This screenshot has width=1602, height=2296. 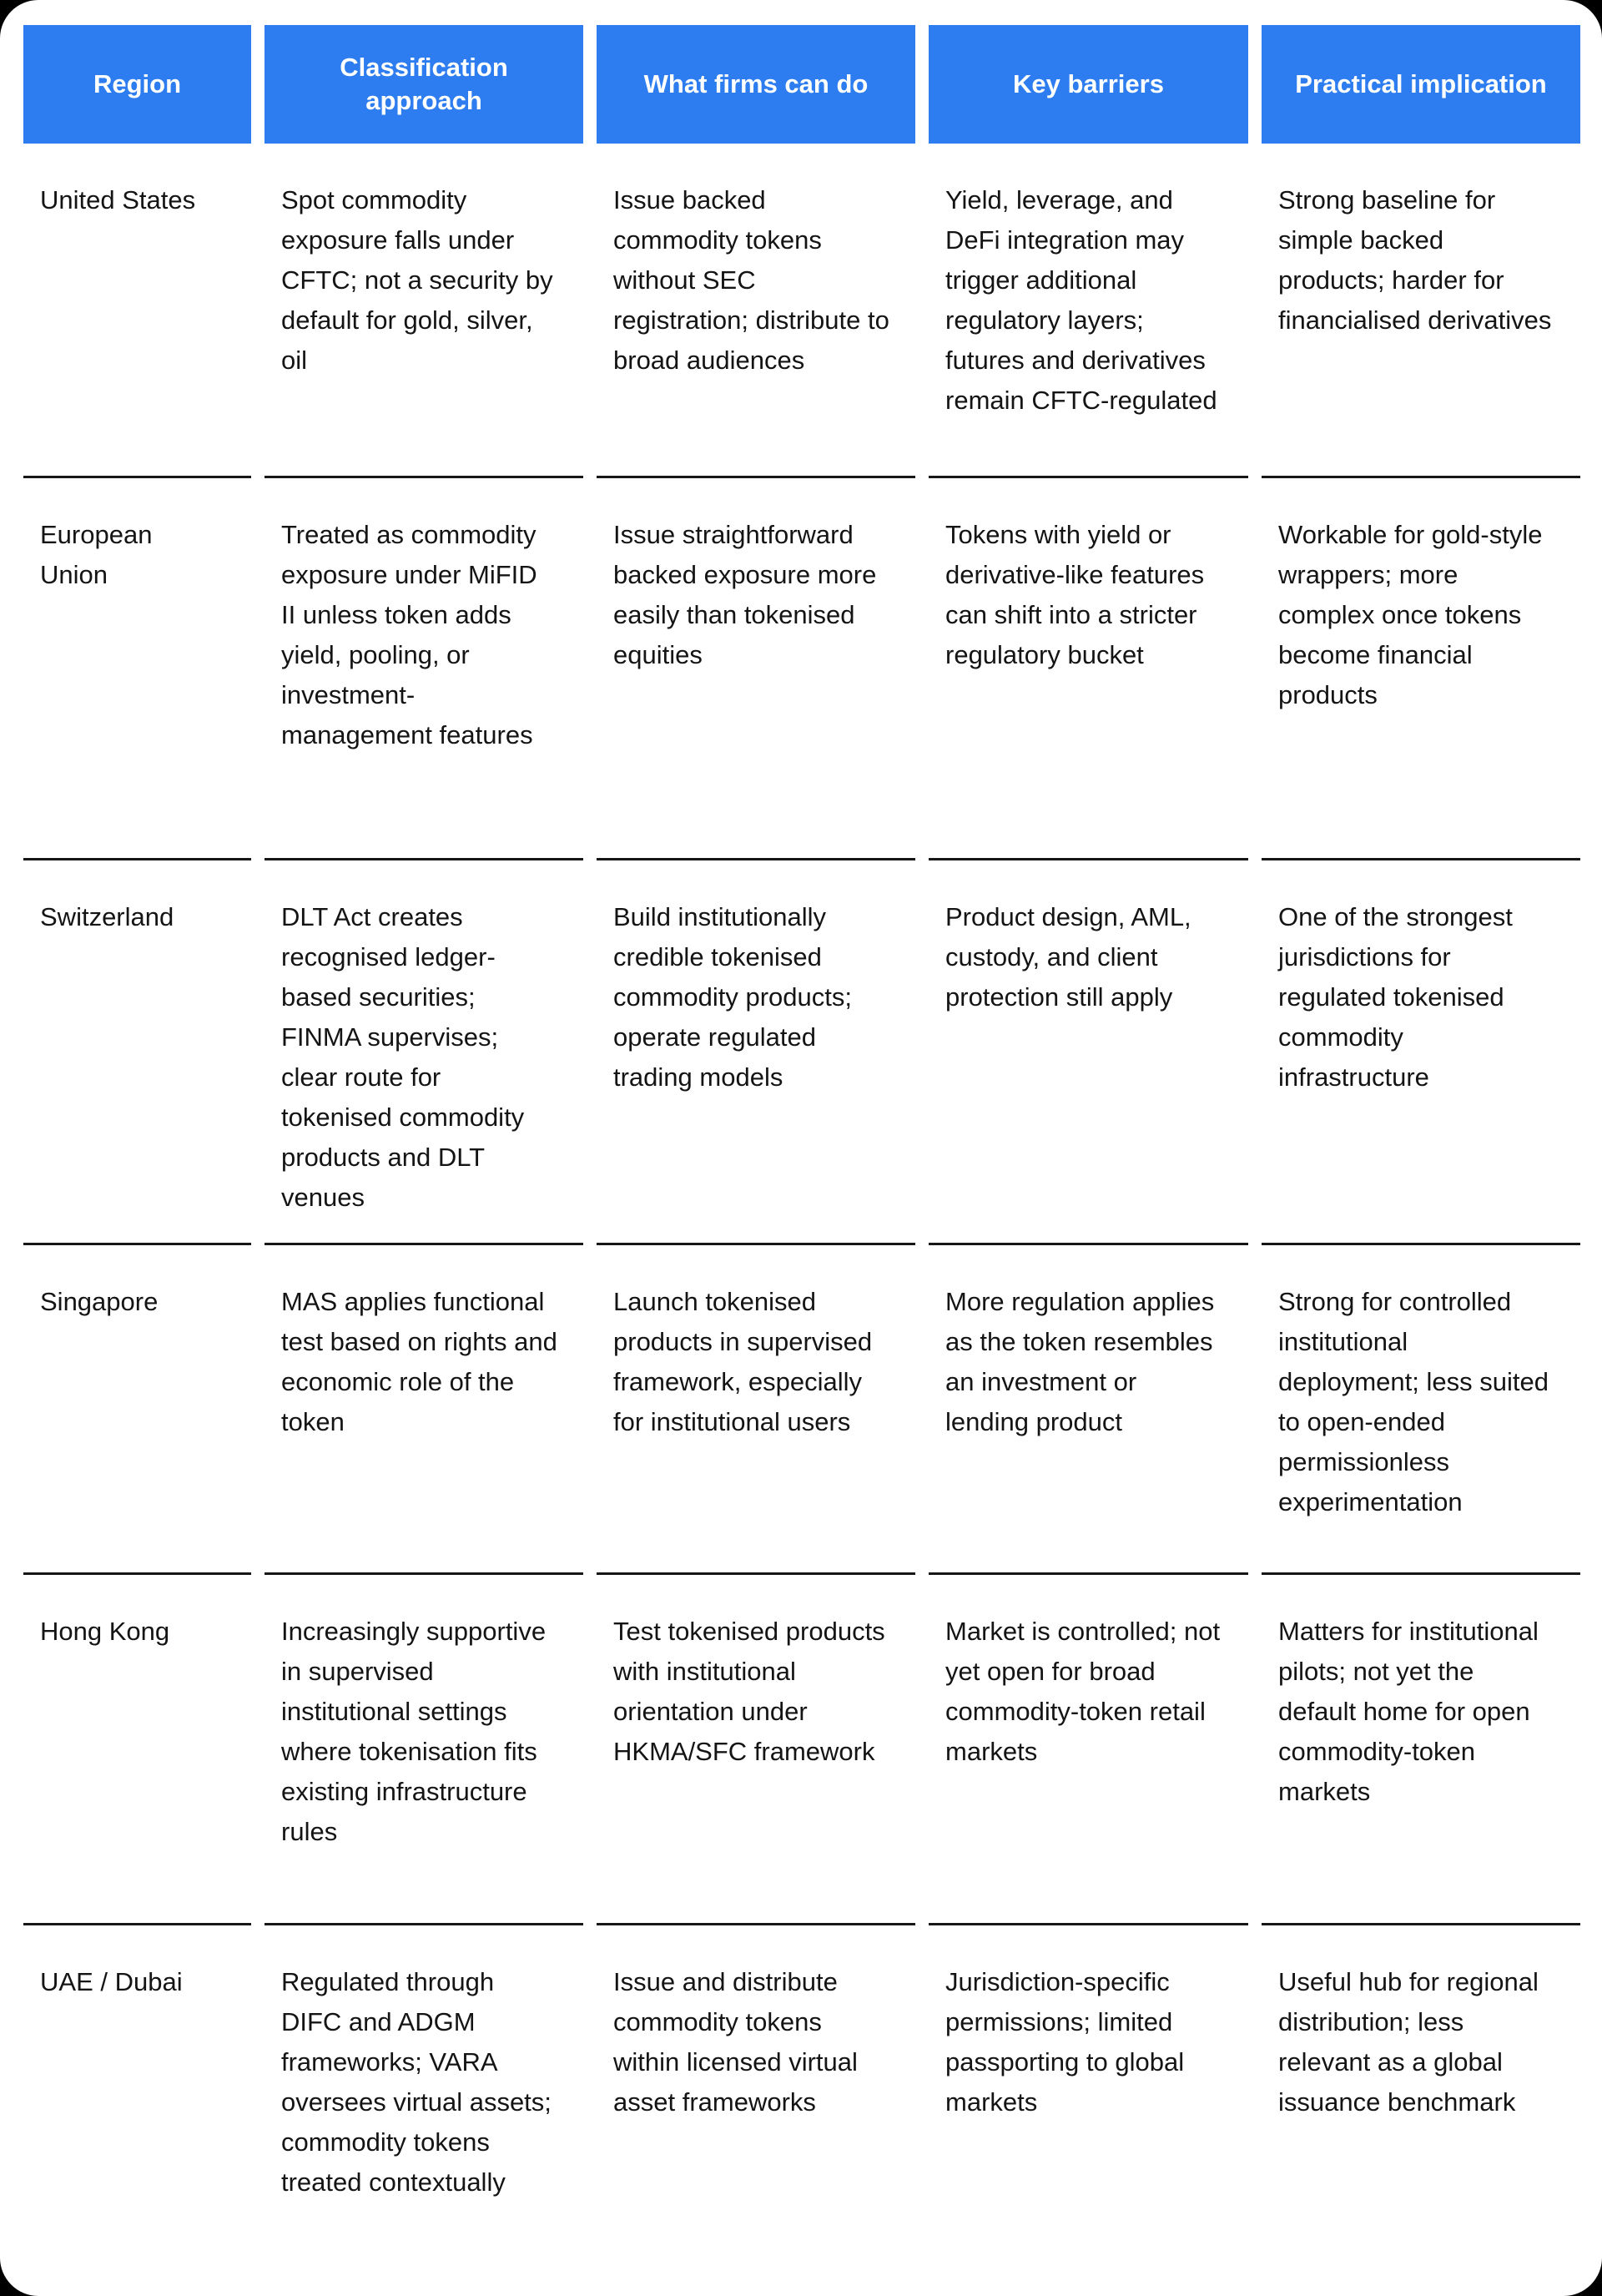 I want to click on column-header-key-barriers: Key barriers, so click(x=1088, y=84).